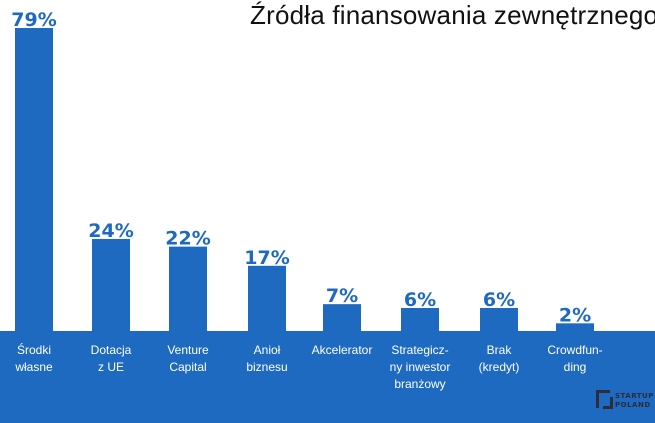  I want to click on category-label-1: Środki własne, so click(33, 358).